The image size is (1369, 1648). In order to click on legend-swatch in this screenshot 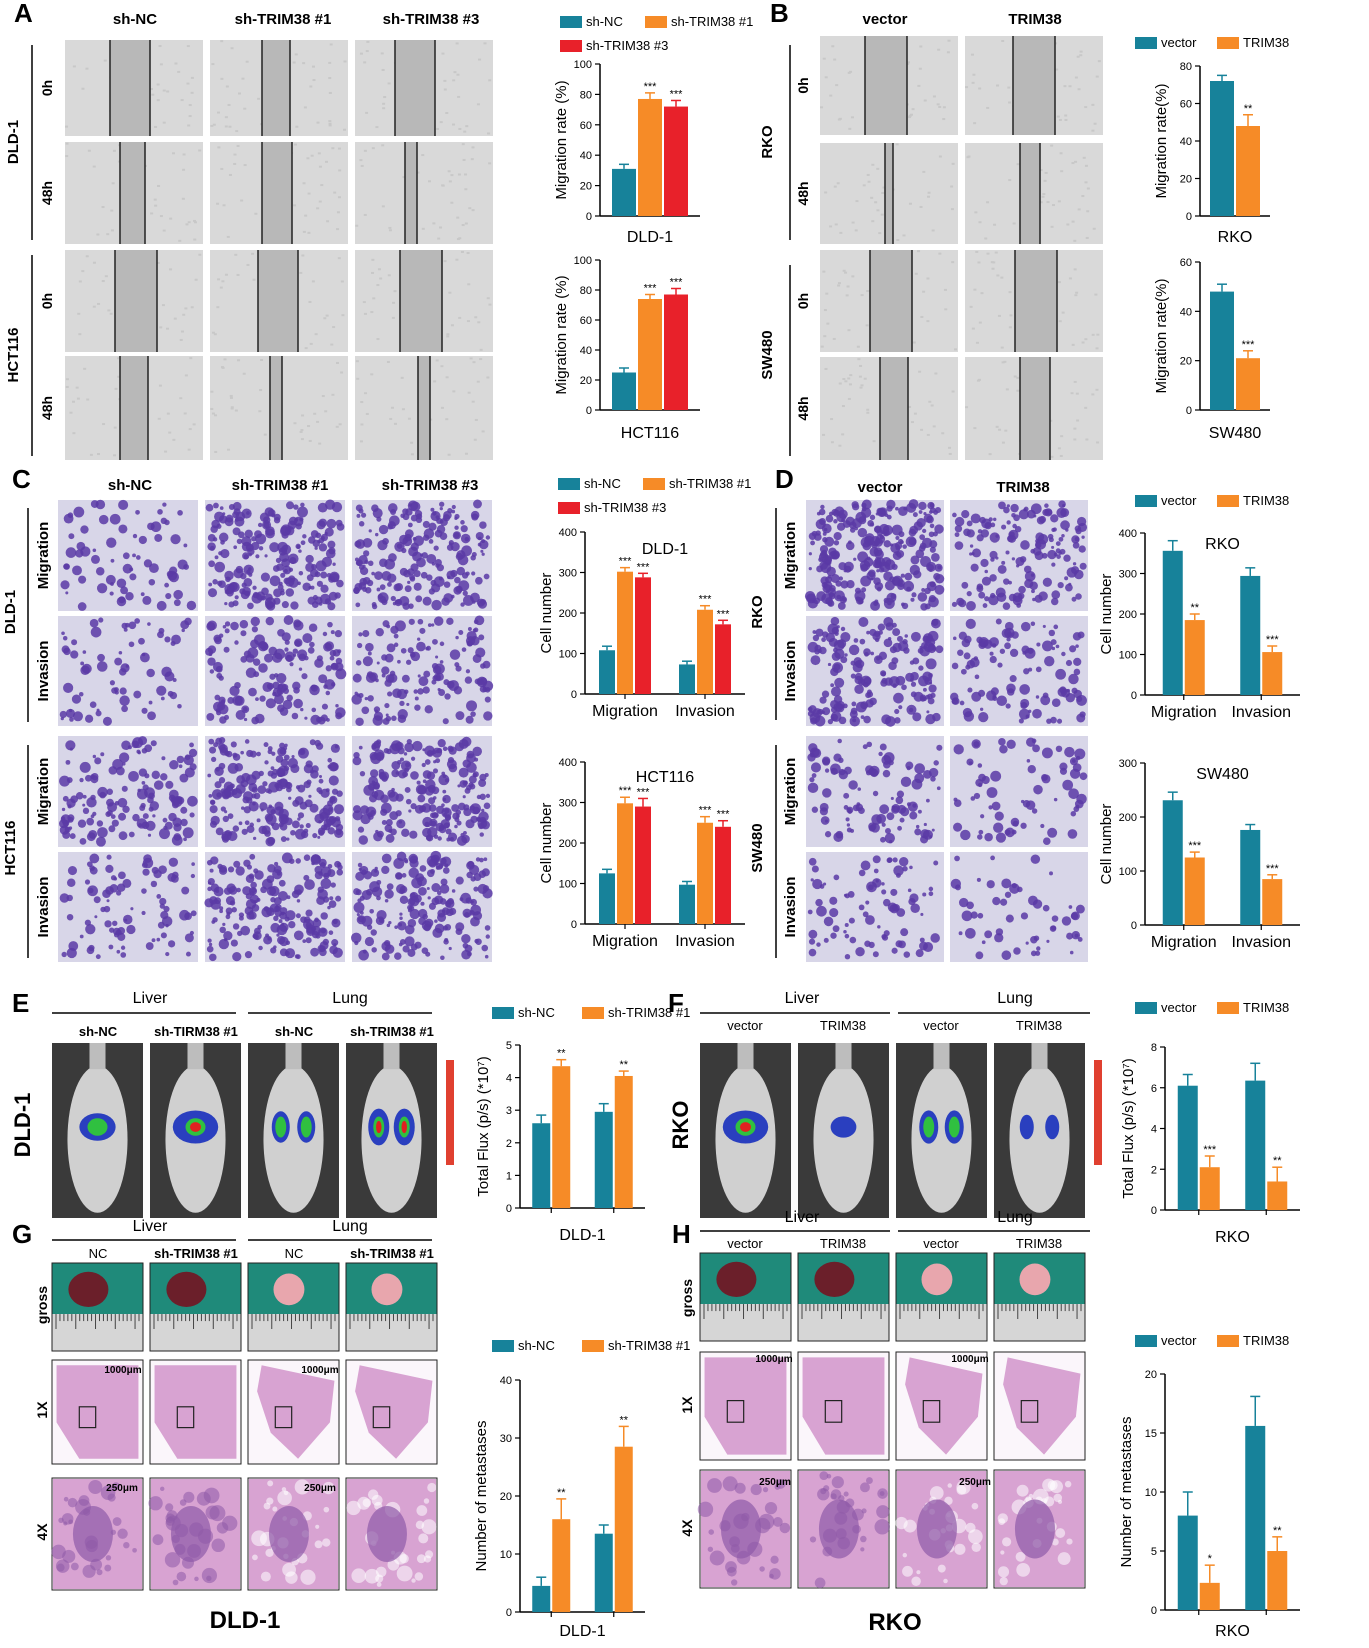, I will do `click(569, 484)`.